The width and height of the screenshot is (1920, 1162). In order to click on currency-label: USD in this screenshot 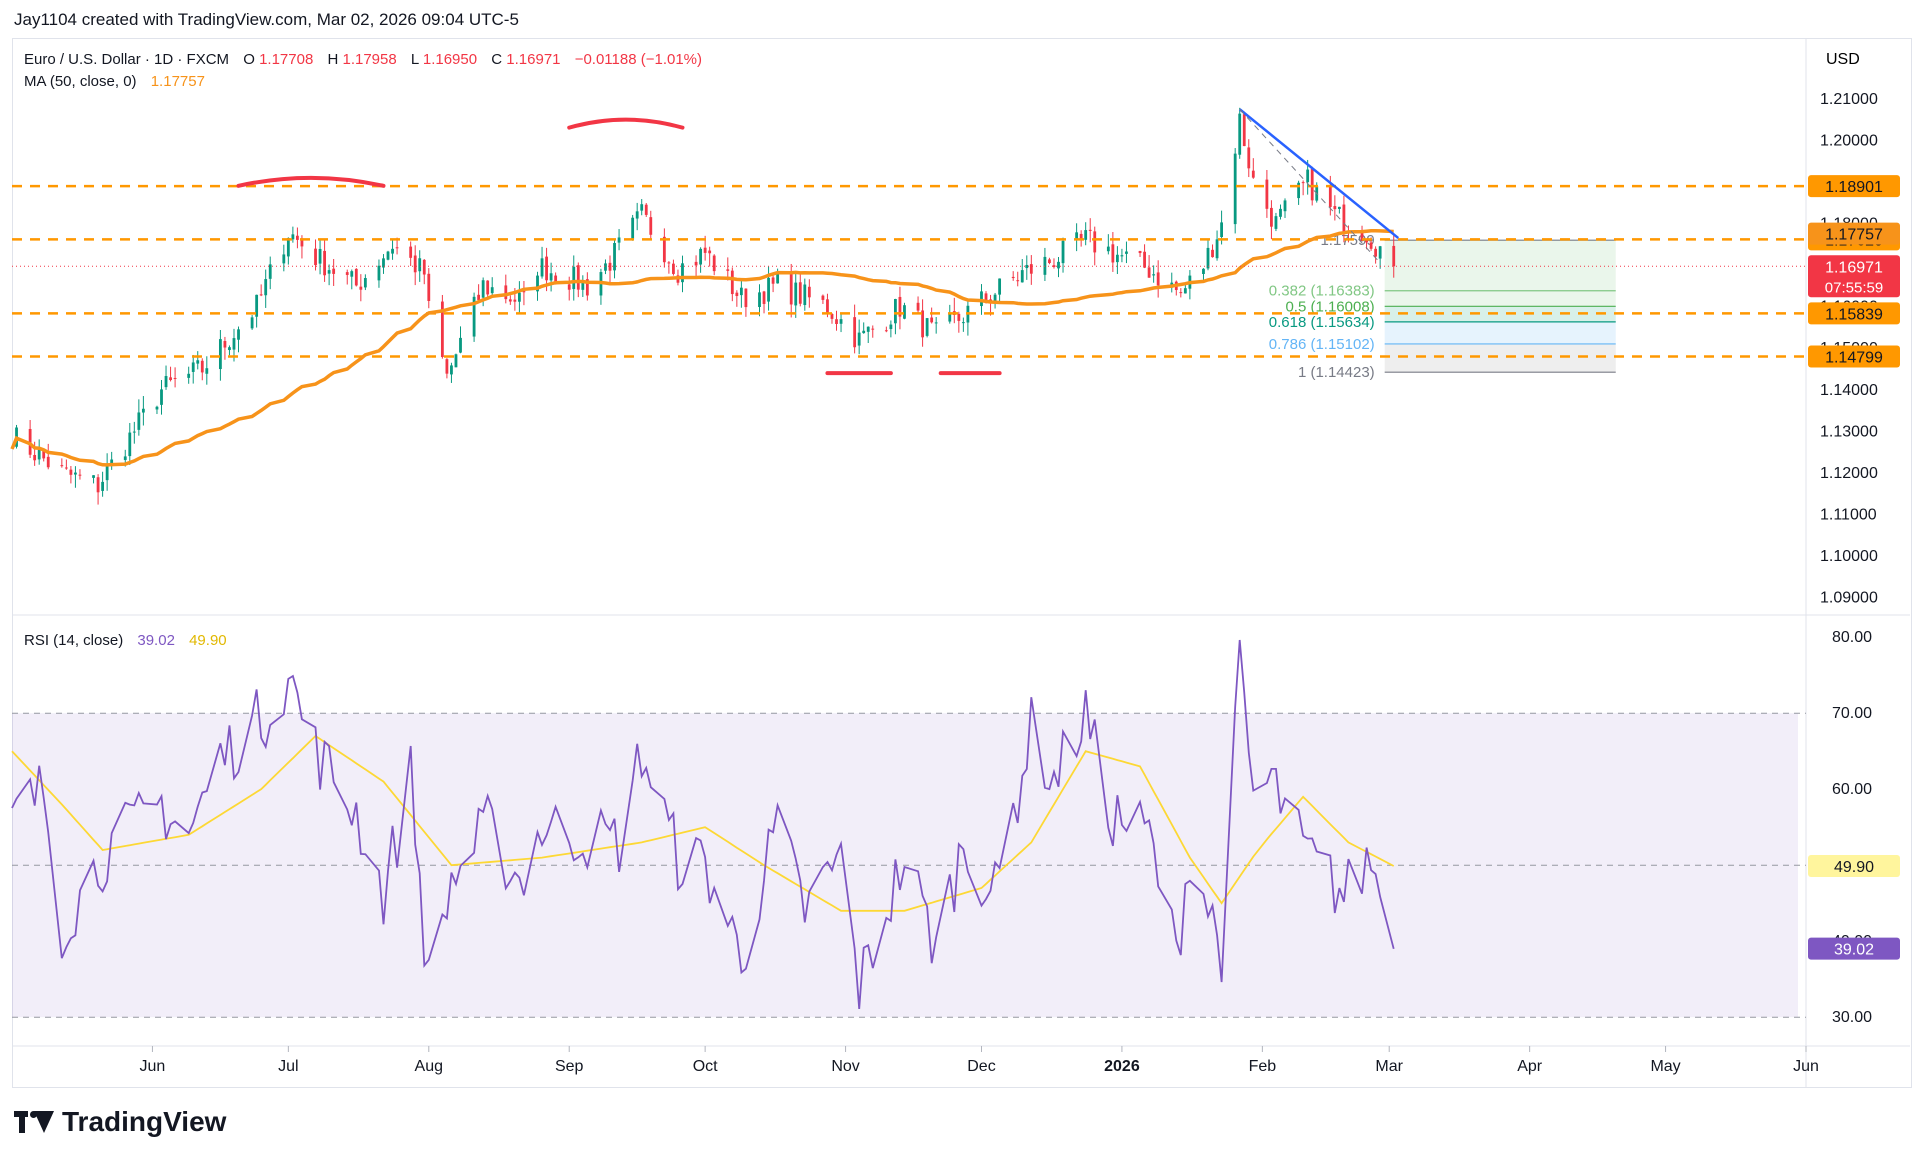, I will do `click(1843, 59)`.